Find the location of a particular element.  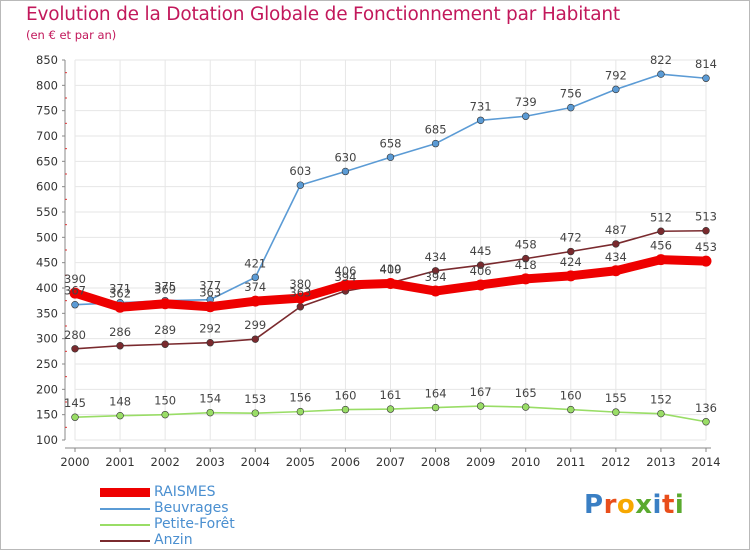

data-label: 150 is located at coordinates (165, 401).